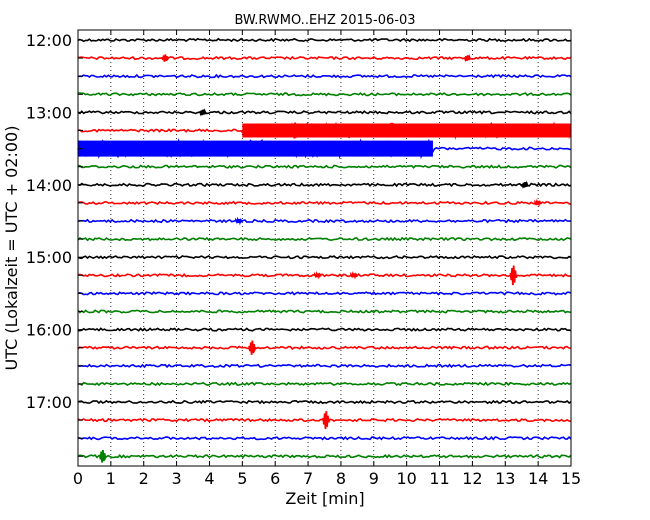 The width and height of the screenshot is (650, 520). I want to click on y-tick-label: 12:00, so click(49, 40).